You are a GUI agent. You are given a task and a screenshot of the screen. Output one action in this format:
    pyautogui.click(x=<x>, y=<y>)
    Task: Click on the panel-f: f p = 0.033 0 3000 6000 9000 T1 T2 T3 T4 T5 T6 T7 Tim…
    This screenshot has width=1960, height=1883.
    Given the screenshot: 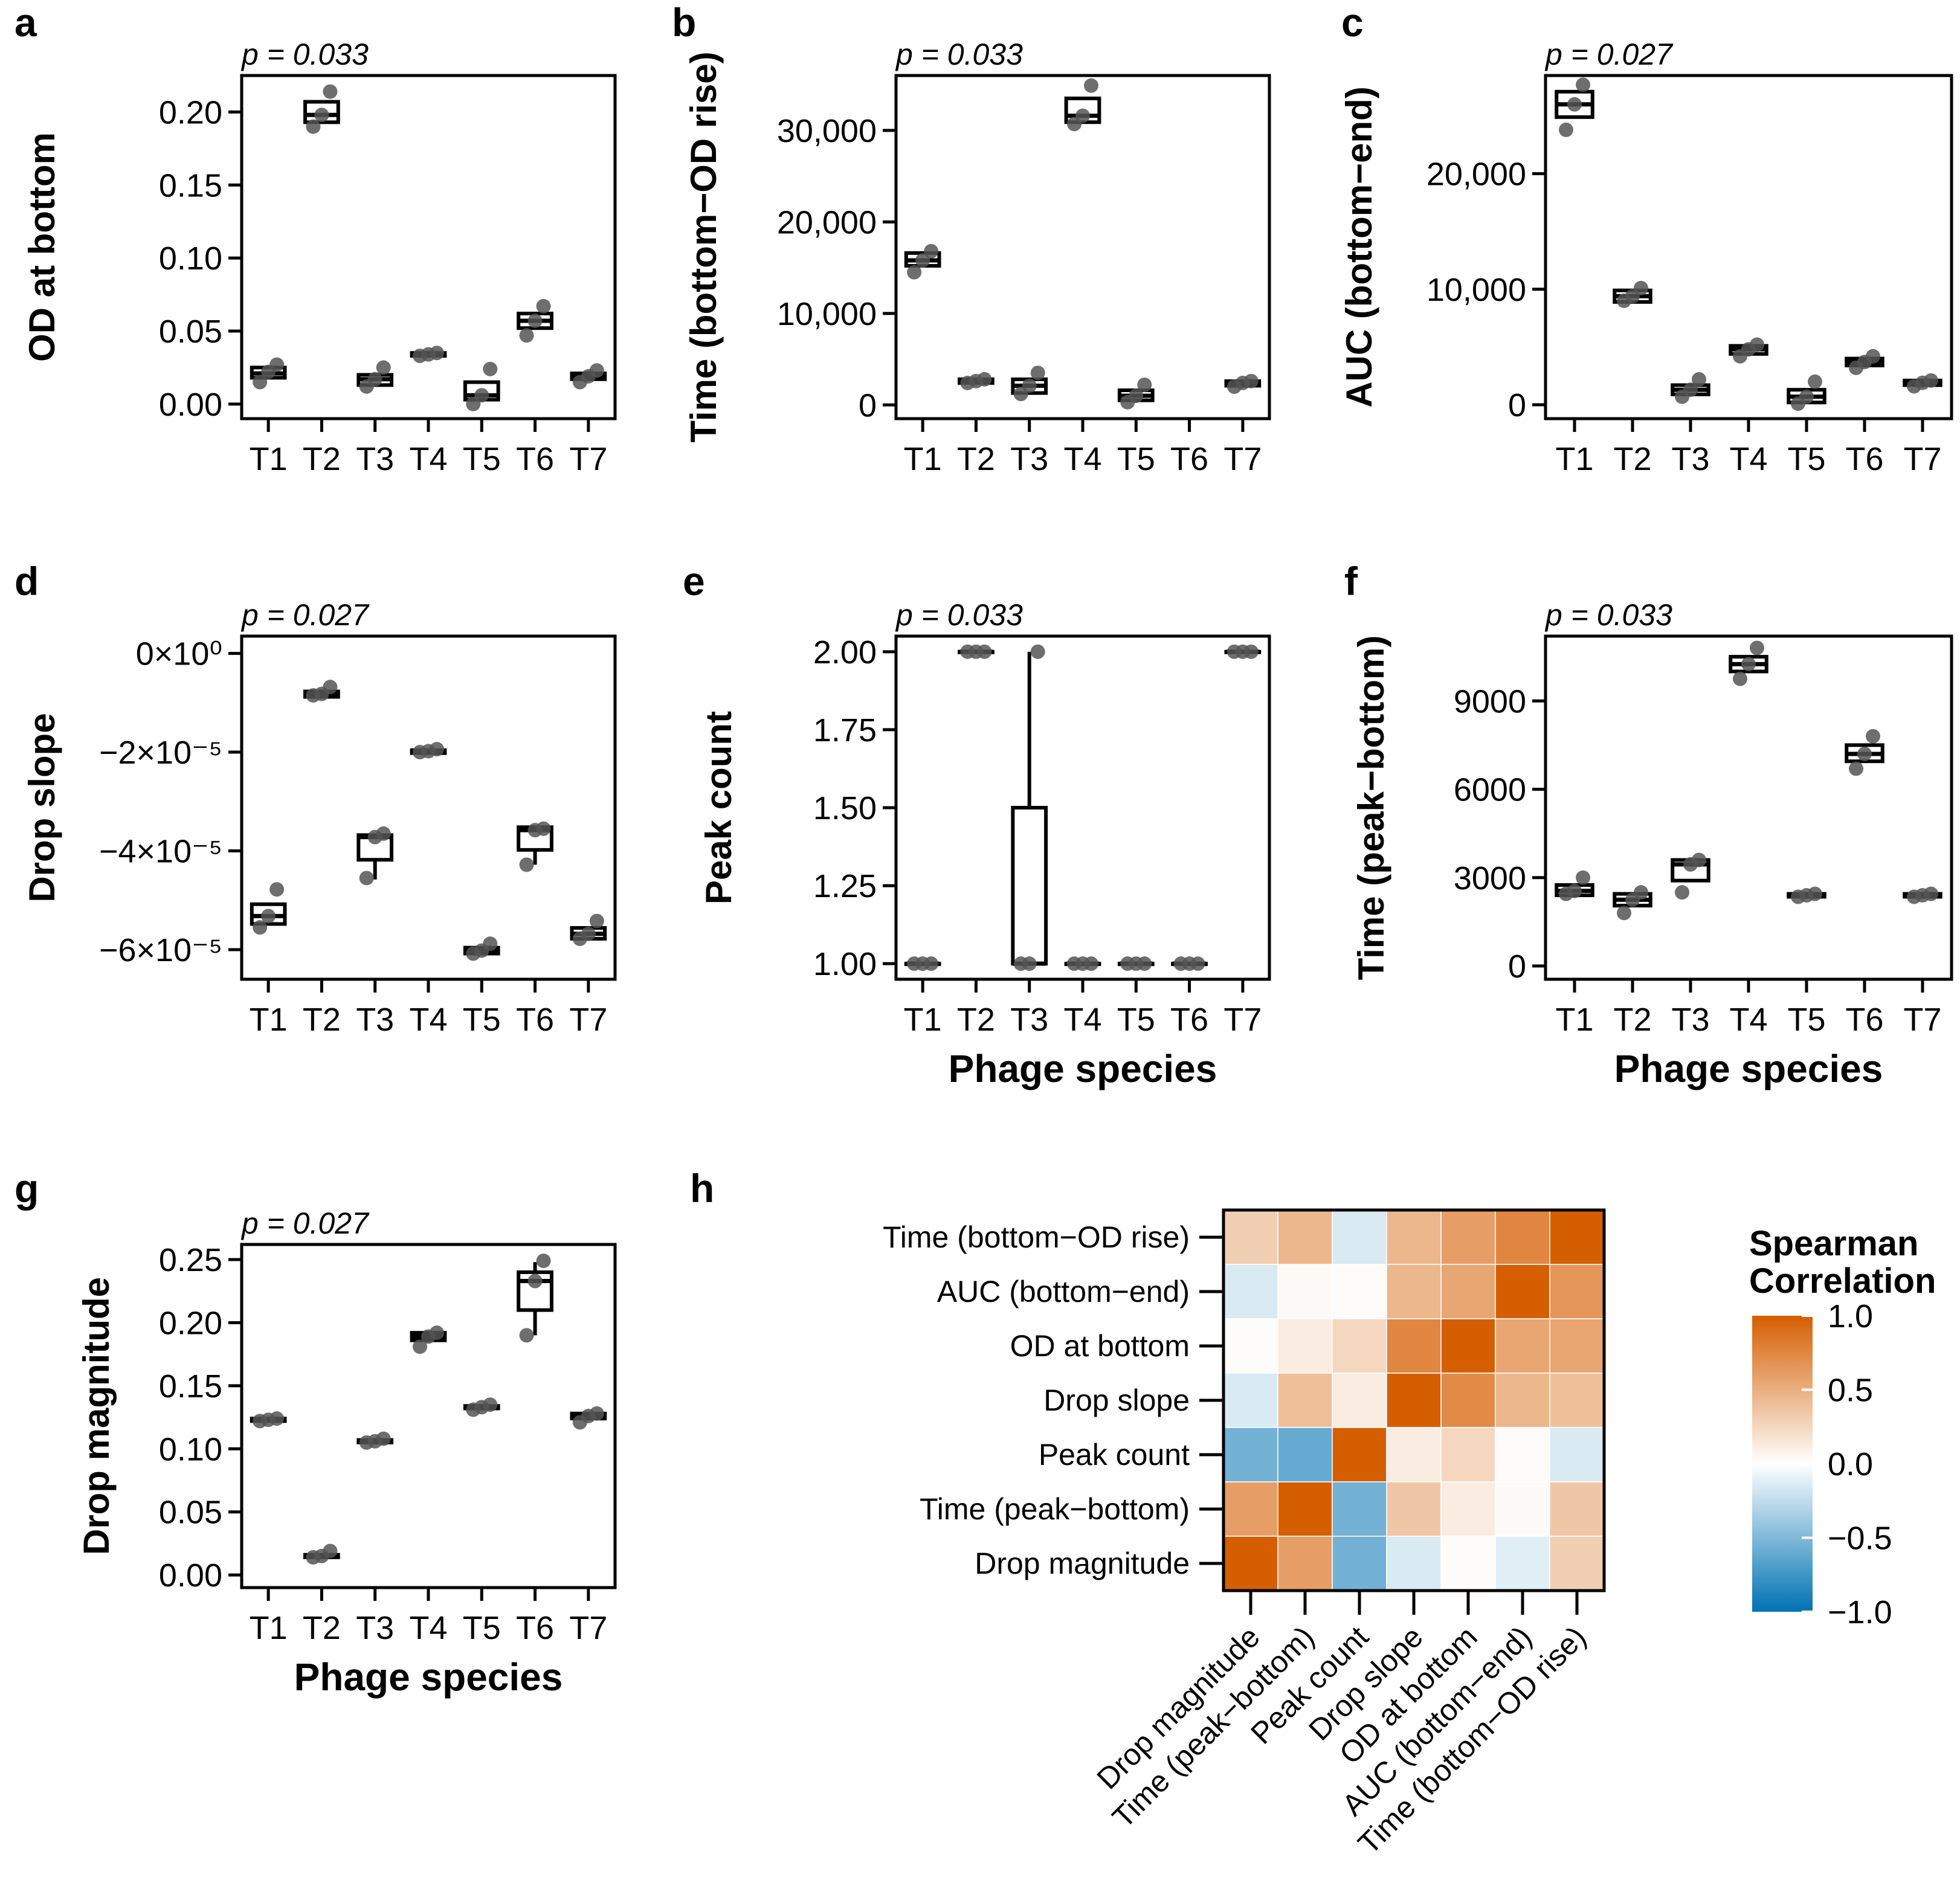 What is the action you would take?
    pyautogui.click(x=1648, y=824)
    